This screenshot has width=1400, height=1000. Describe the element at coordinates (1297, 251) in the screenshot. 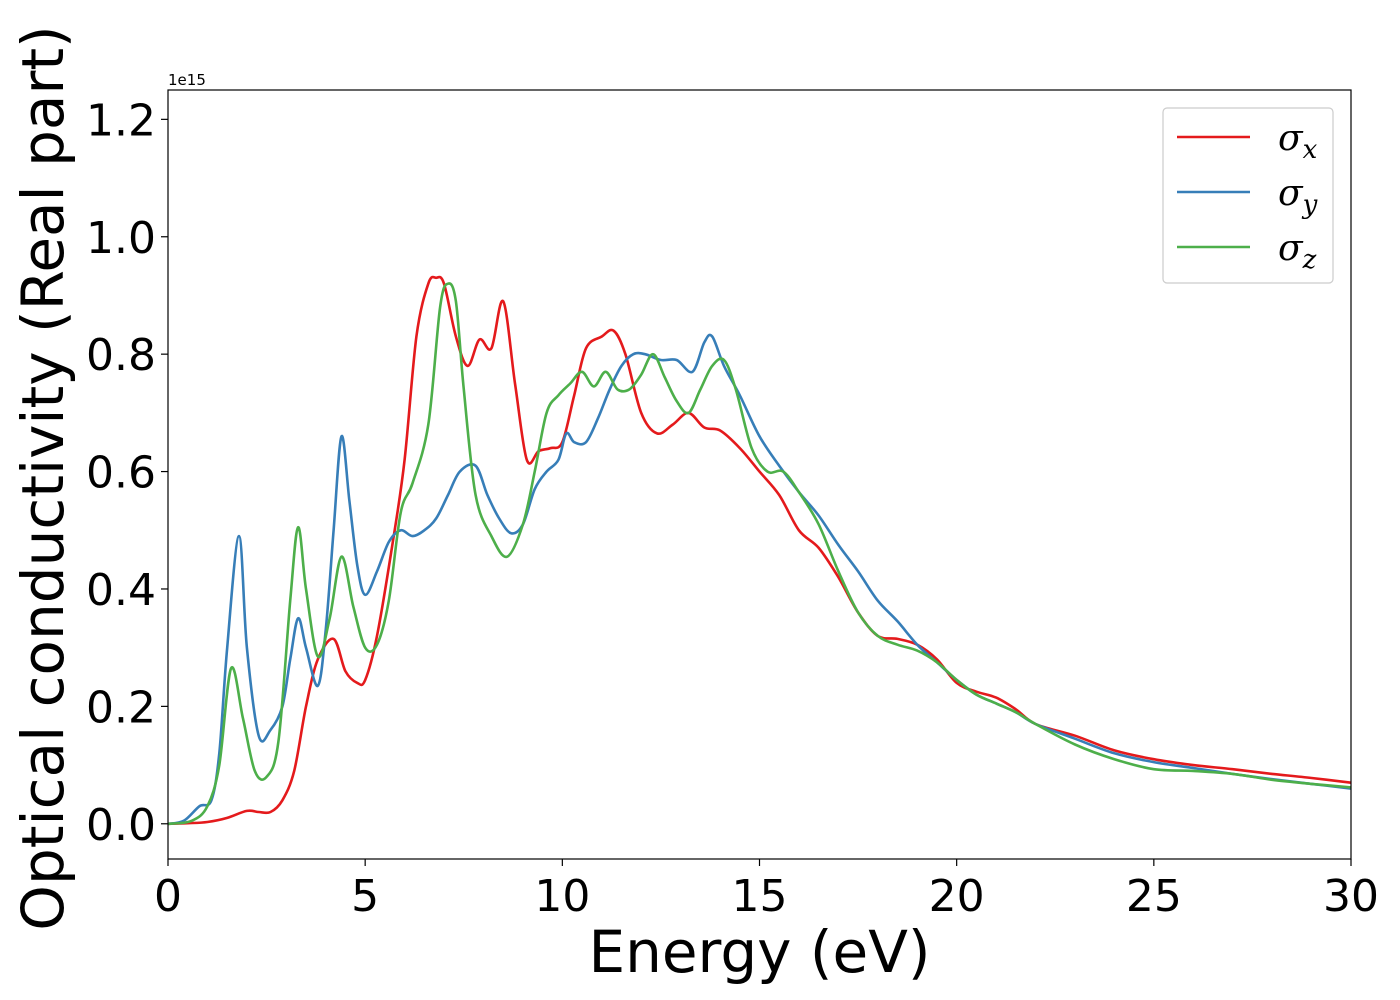

I see `legend-label-z: σz` at that location.